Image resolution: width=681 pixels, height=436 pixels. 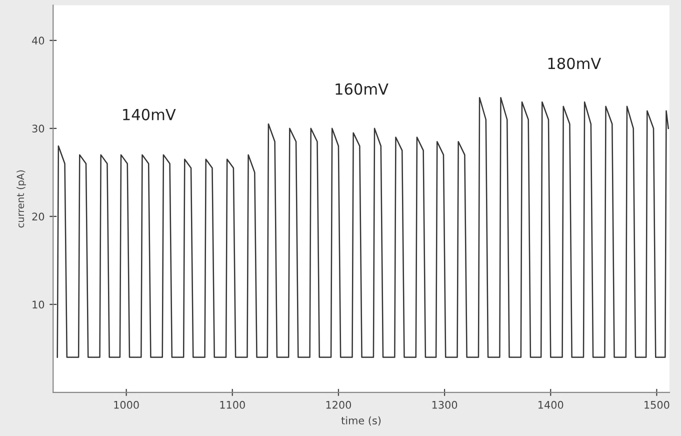 What do you see at coordinates (38, 216) in the screenshot?
I see `y-tick-label: 20` at bounding box center [38, 216].